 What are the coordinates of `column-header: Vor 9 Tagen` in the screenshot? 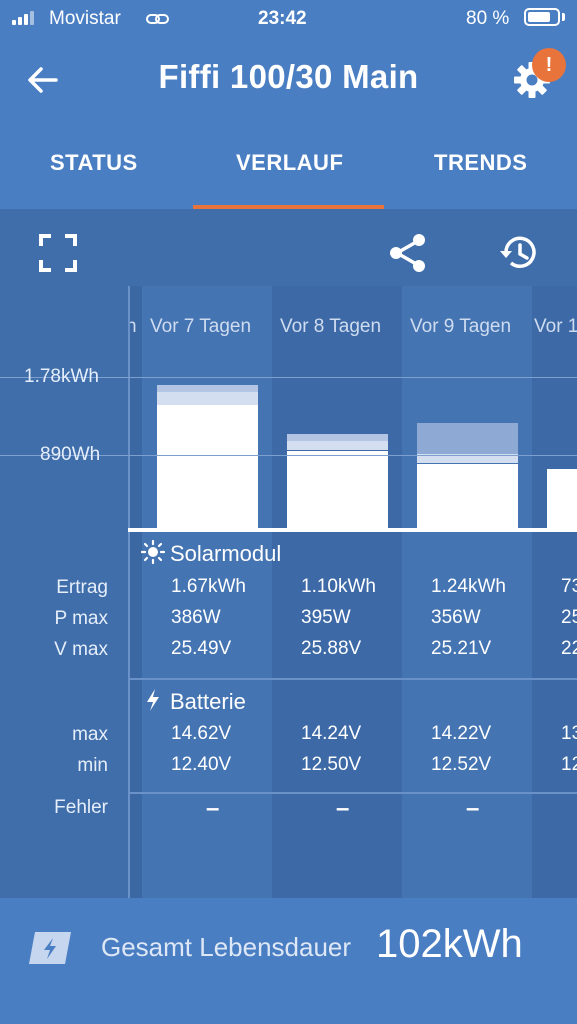 It's located at (461, 326).